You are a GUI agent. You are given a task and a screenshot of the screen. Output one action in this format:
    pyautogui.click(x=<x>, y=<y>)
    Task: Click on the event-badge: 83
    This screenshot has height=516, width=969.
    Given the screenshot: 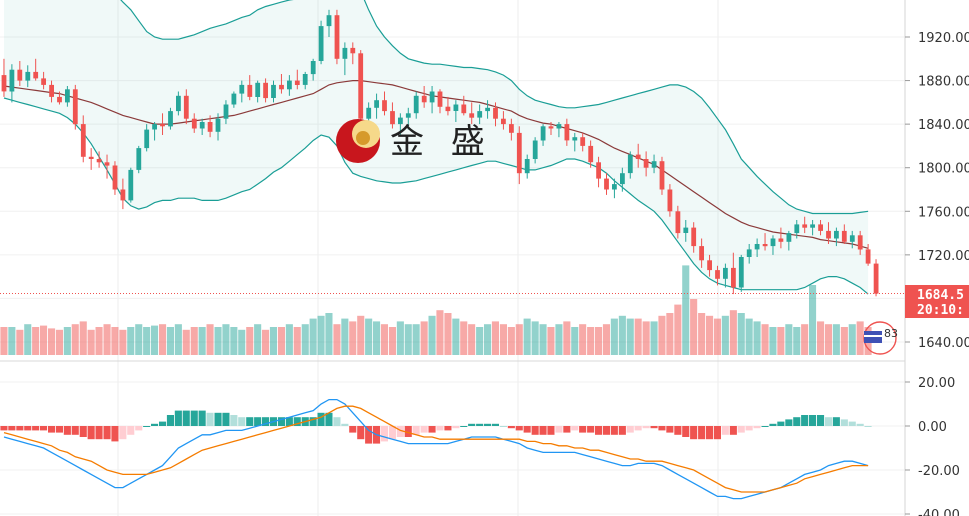 What is the action you would take?
    pyautogui.click(x=880, y=338)
    